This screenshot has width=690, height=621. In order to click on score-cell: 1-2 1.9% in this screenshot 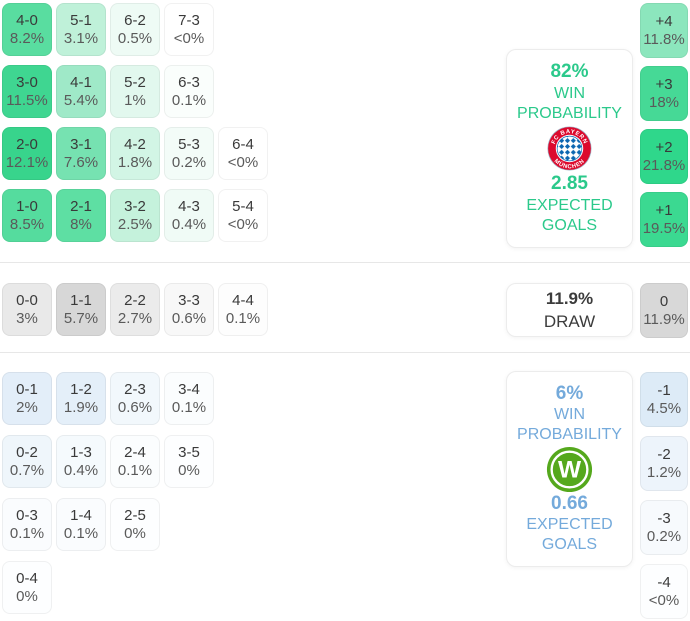, I will do `click(81, 398)`.